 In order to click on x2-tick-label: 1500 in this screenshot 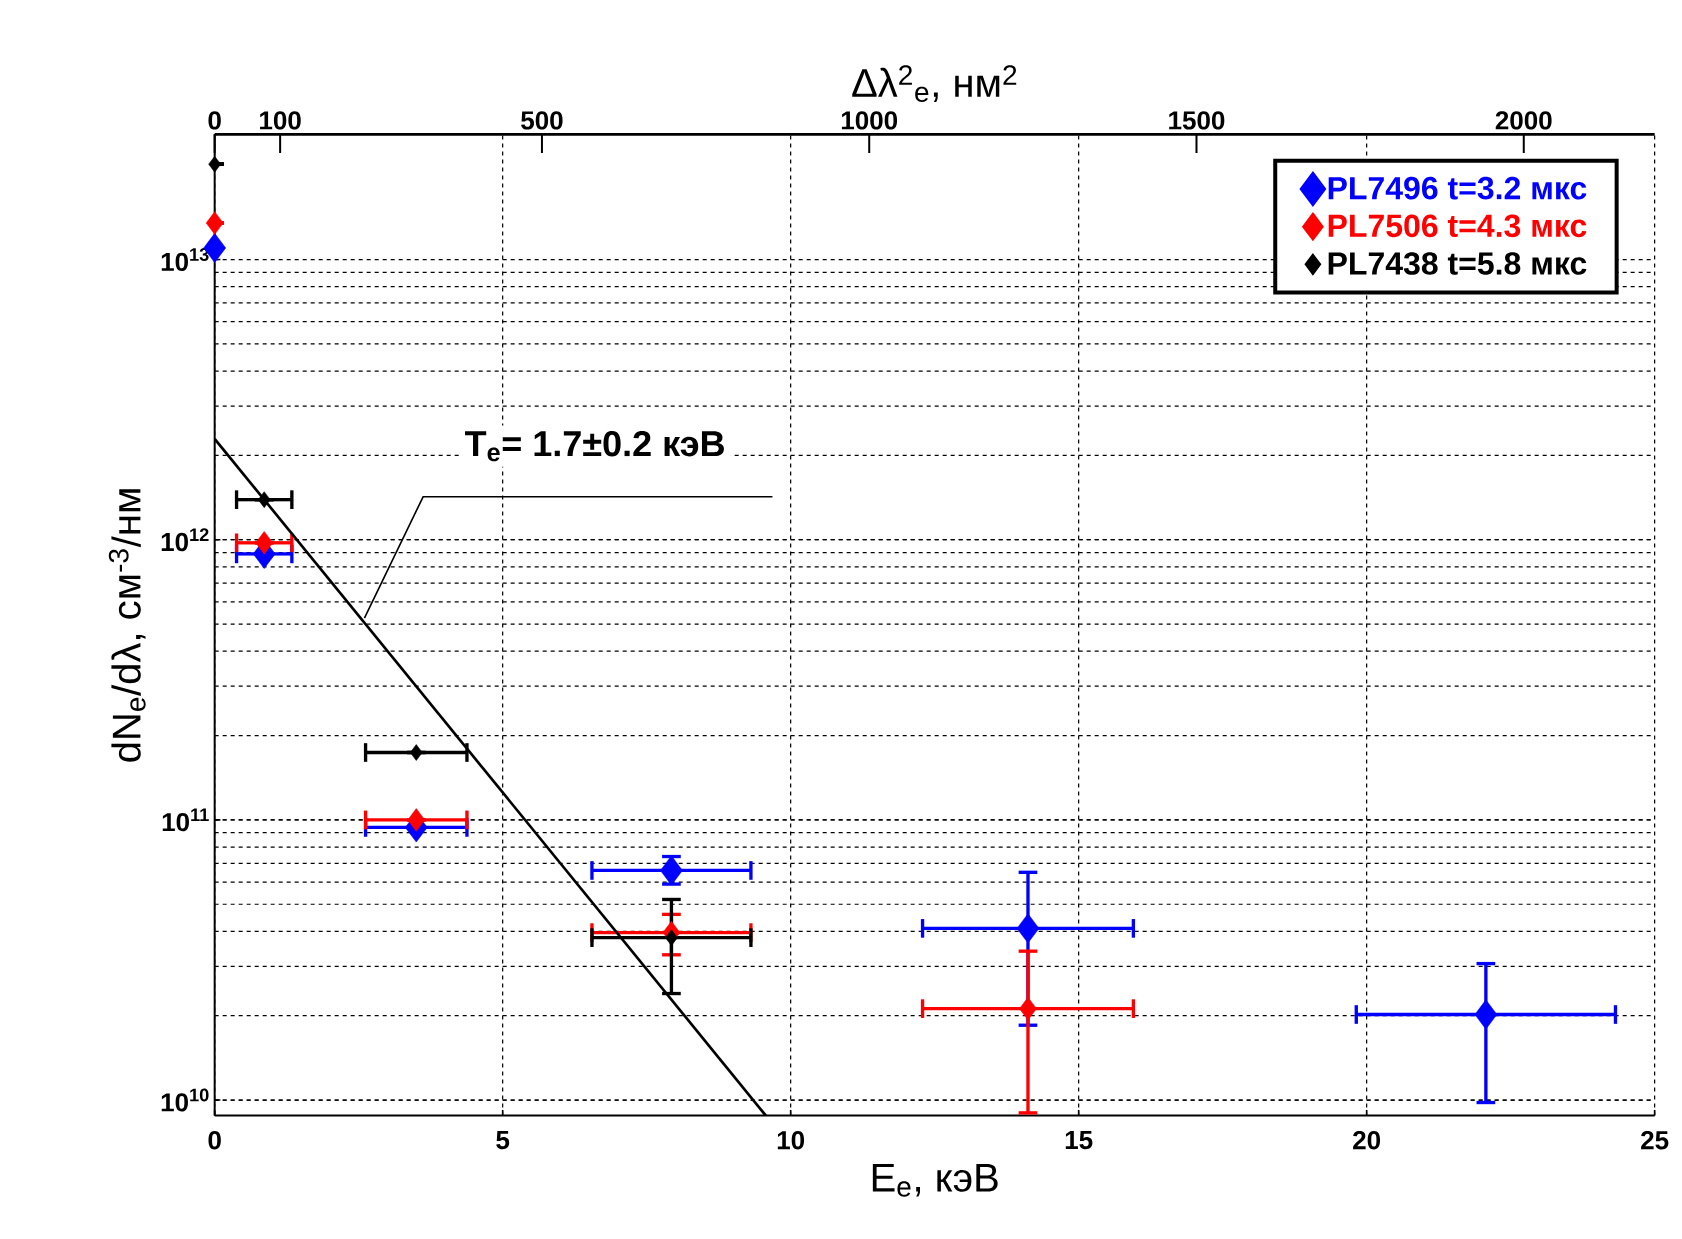, I will do `click(1197, 120)`.